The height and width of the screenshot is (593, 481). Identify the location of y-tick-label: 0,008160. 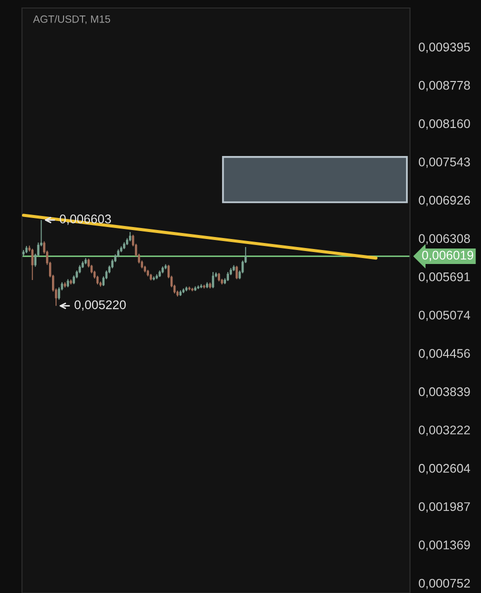
(444, 124).